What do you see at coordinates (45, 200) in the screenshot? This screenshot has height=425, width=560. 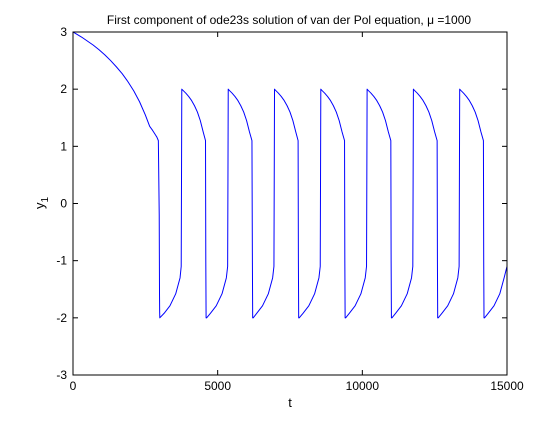 I see `y-axis-label-subscript: 1` at bounding box center [45, 200].